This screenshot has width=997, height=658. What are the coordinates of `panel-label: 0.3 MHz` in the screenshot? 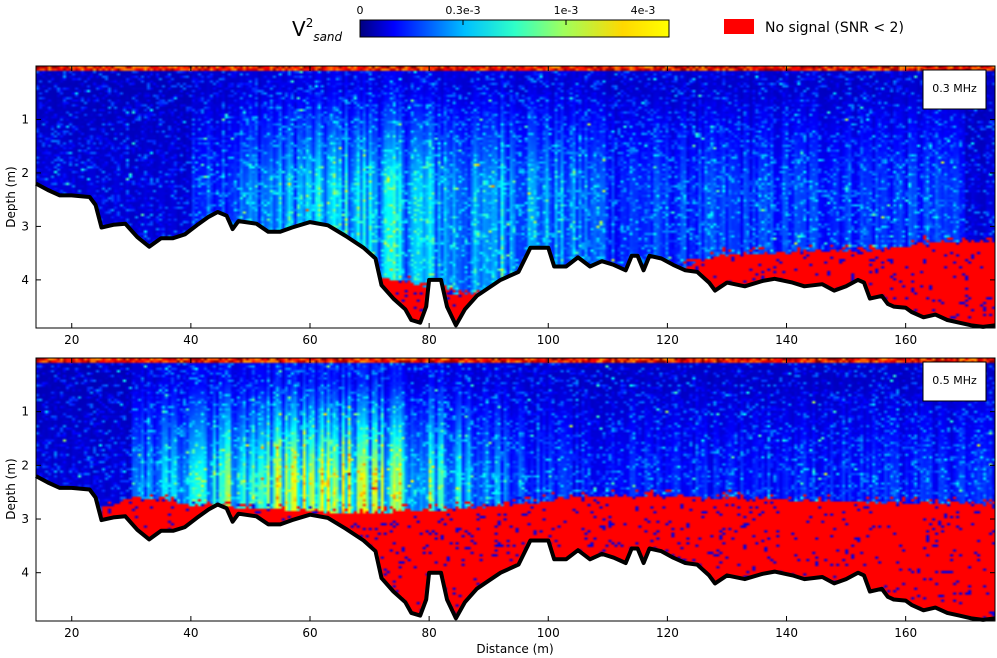 It's located at (954, 88).